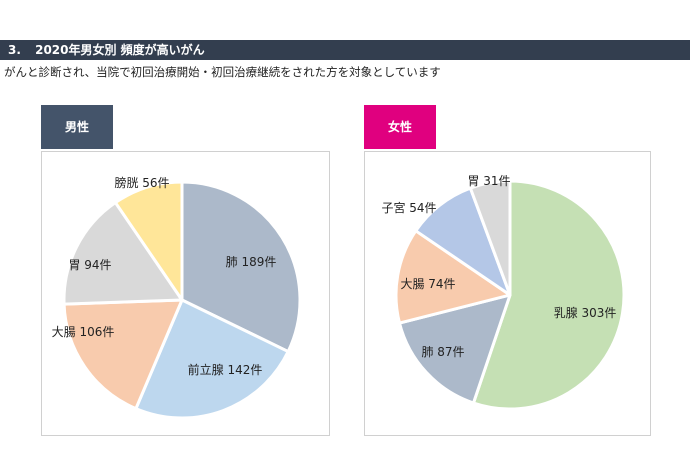 The width and height of the screenshot is (694, 475). Describe the element at coordinates (225, 369) in the screenshot. I see `pie-label-2: 前立腺 142件` at that location.